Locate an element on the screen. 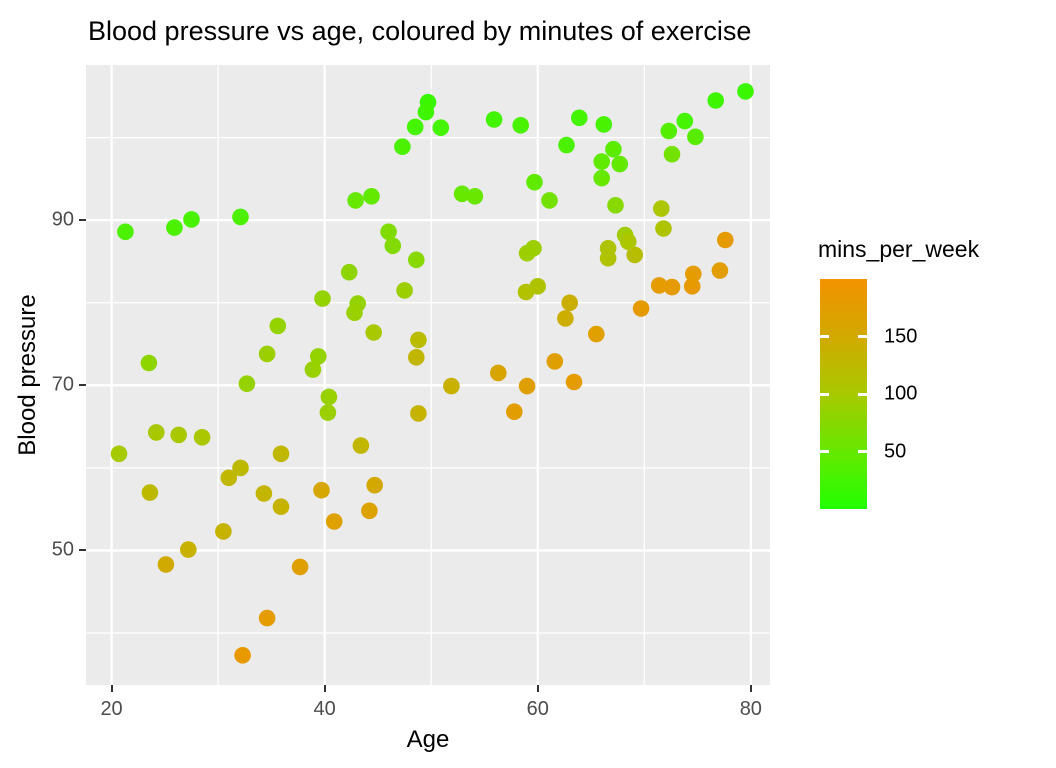 Image resolution: width=1056 pixels, height=768 pixels. legend-tick-label: 100 is located at coordinates (901, 393).